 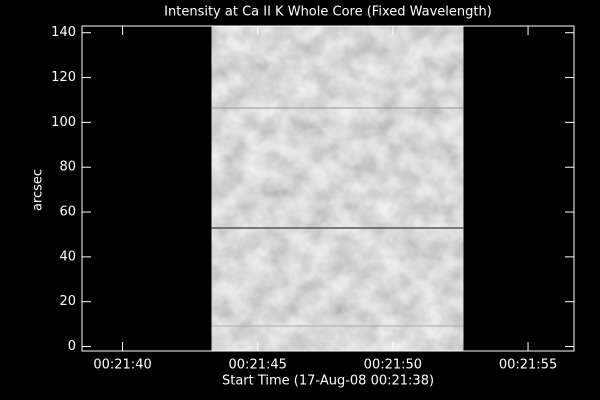 I want to click on y-tick-label: 40, so click(x=67, y=256).